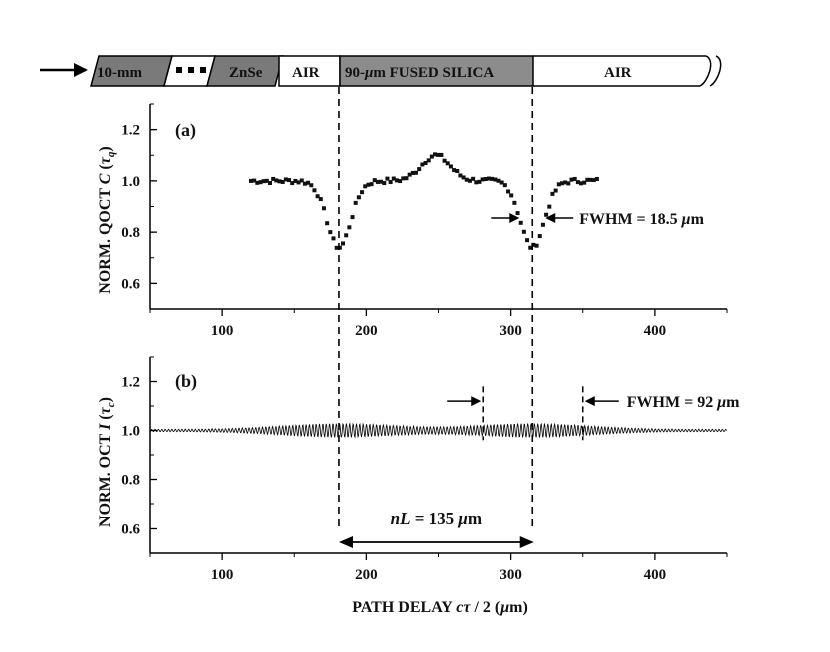  I want to click on y-tick-label: 1.0, so click(130, 182).